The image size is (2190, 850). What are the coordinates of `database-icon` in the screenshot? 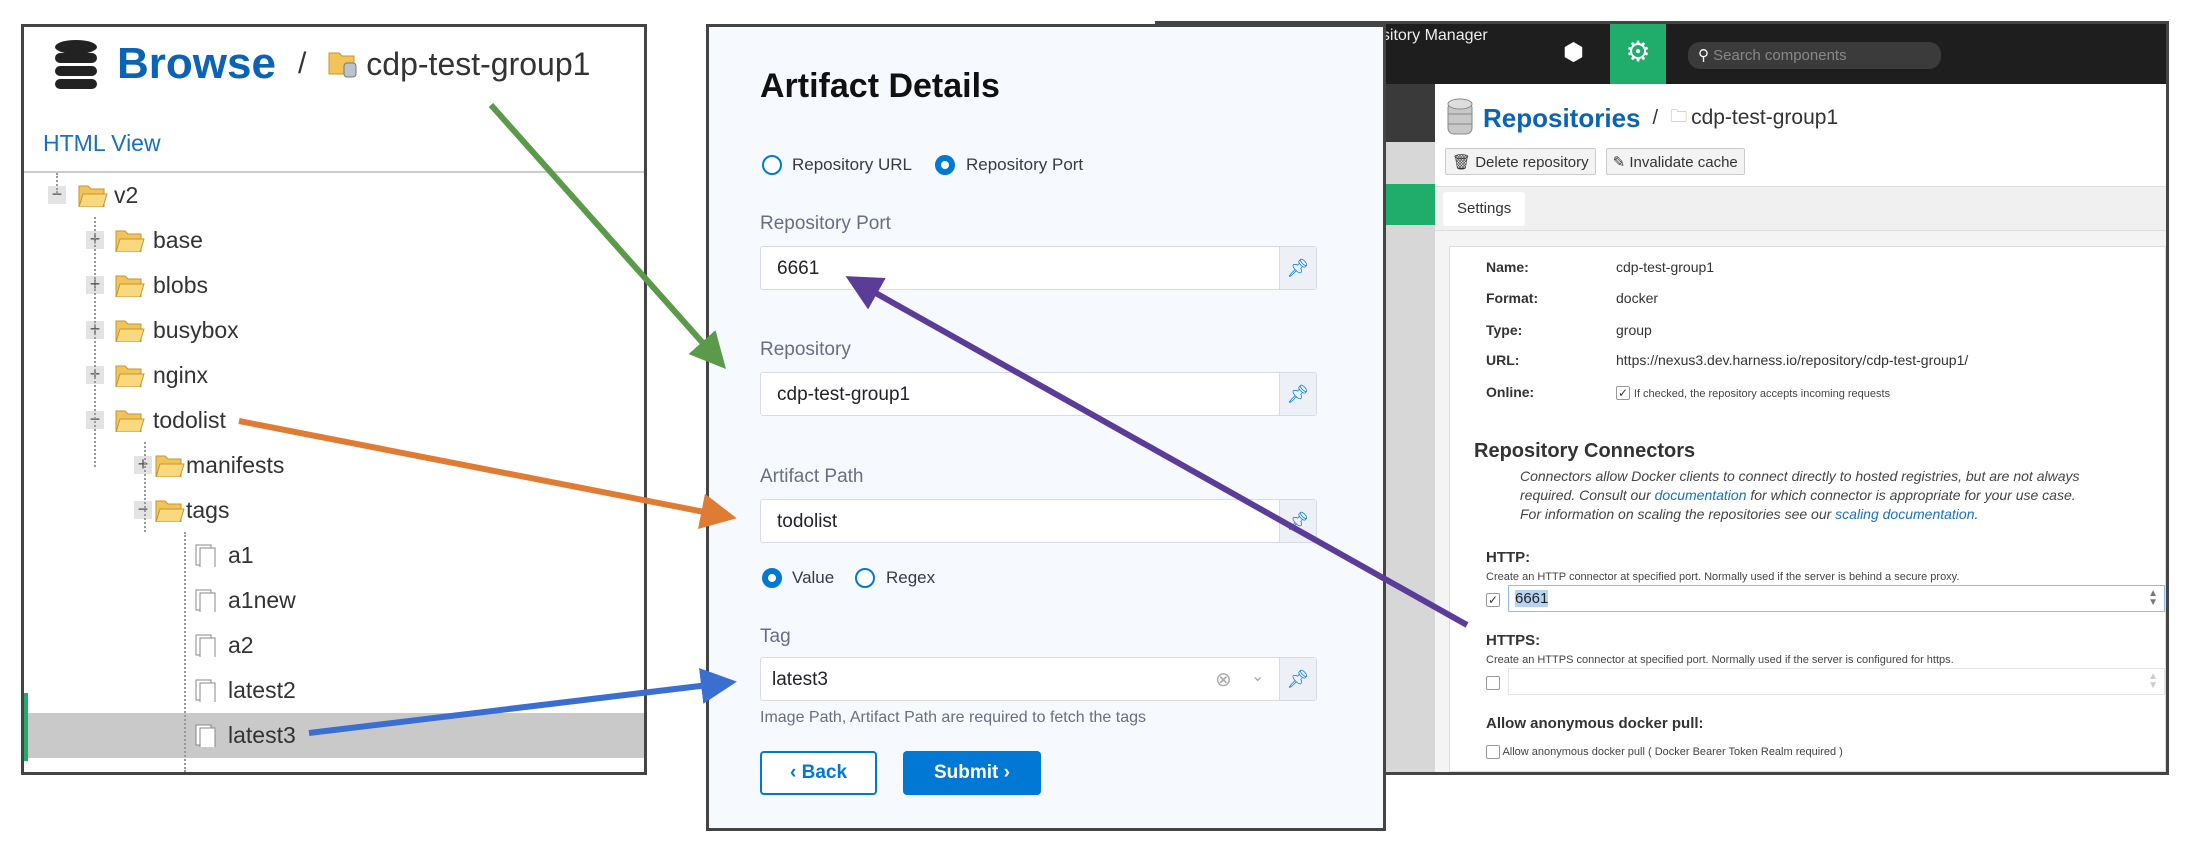 It's located at (1460, 116).